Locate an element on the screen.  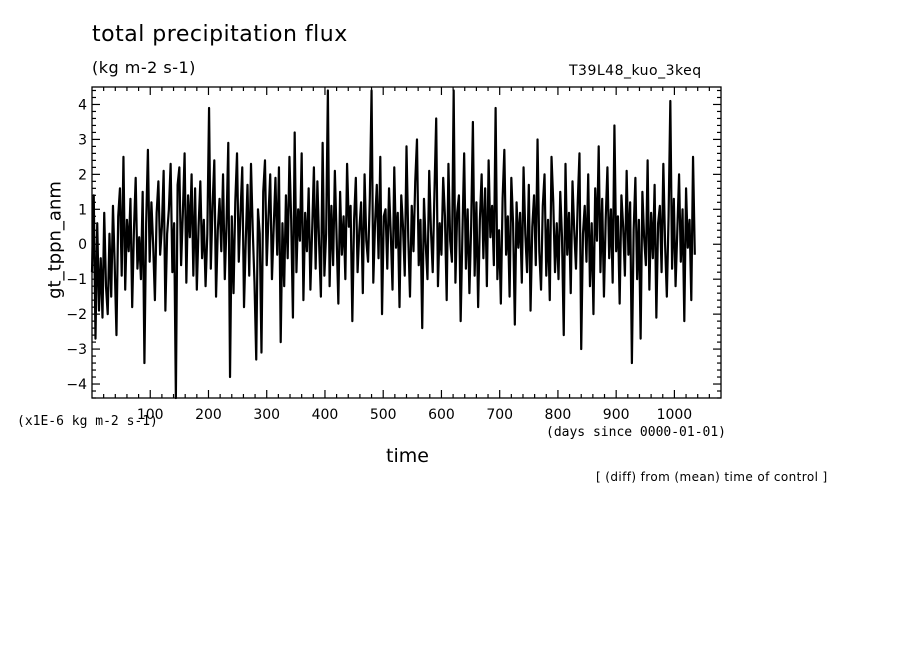
y-tick-label: −3 is located at coordinates (76, 350).